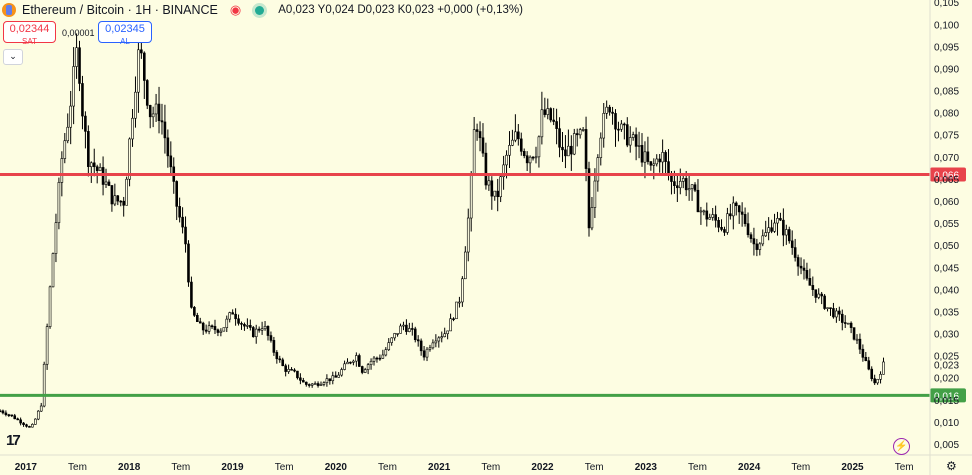 This screenshot has height=475, width=972. I want to click on y-tick-label: 0,055, so click(946, 224).